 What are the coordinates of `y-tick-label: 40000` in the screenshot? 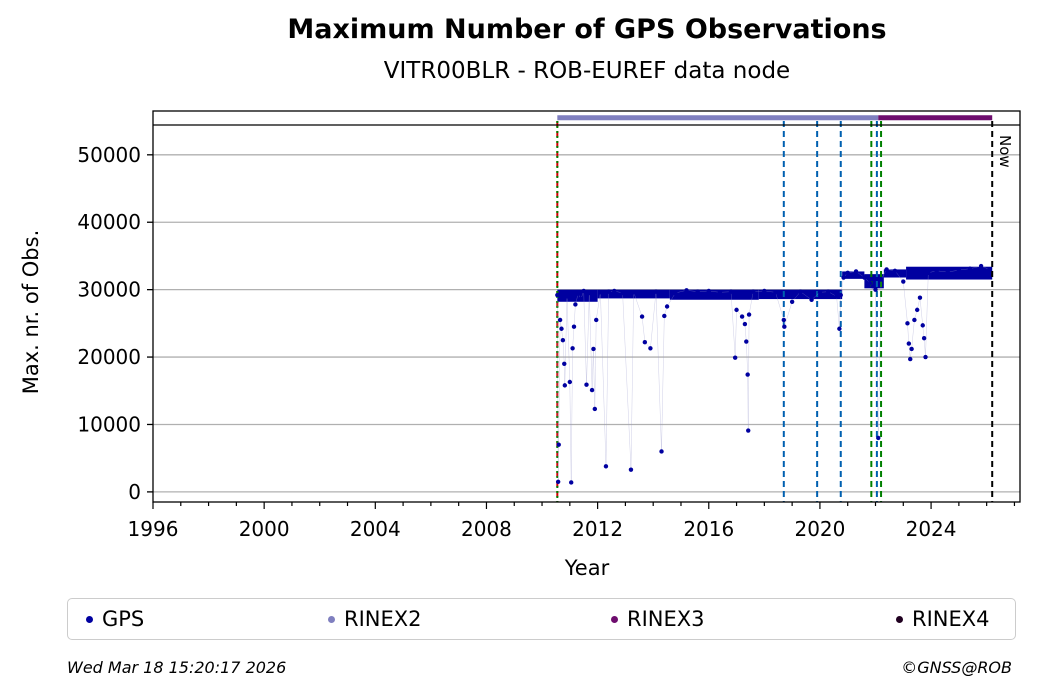 It's located at (109, 222).